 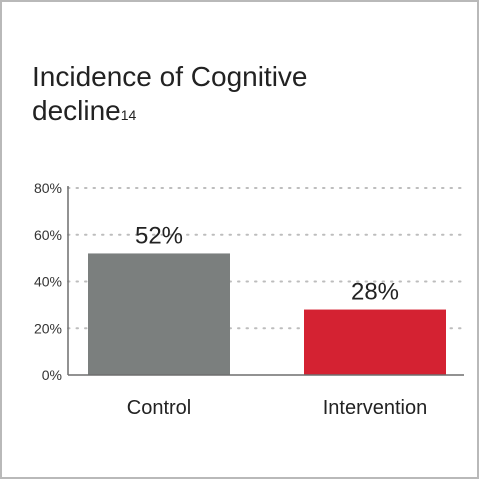 What do you see at coordinates (170, 76) in the screenshot?
I see `chart-title-line1: Incidence of Cognitive` at bounding box center [170, 76].